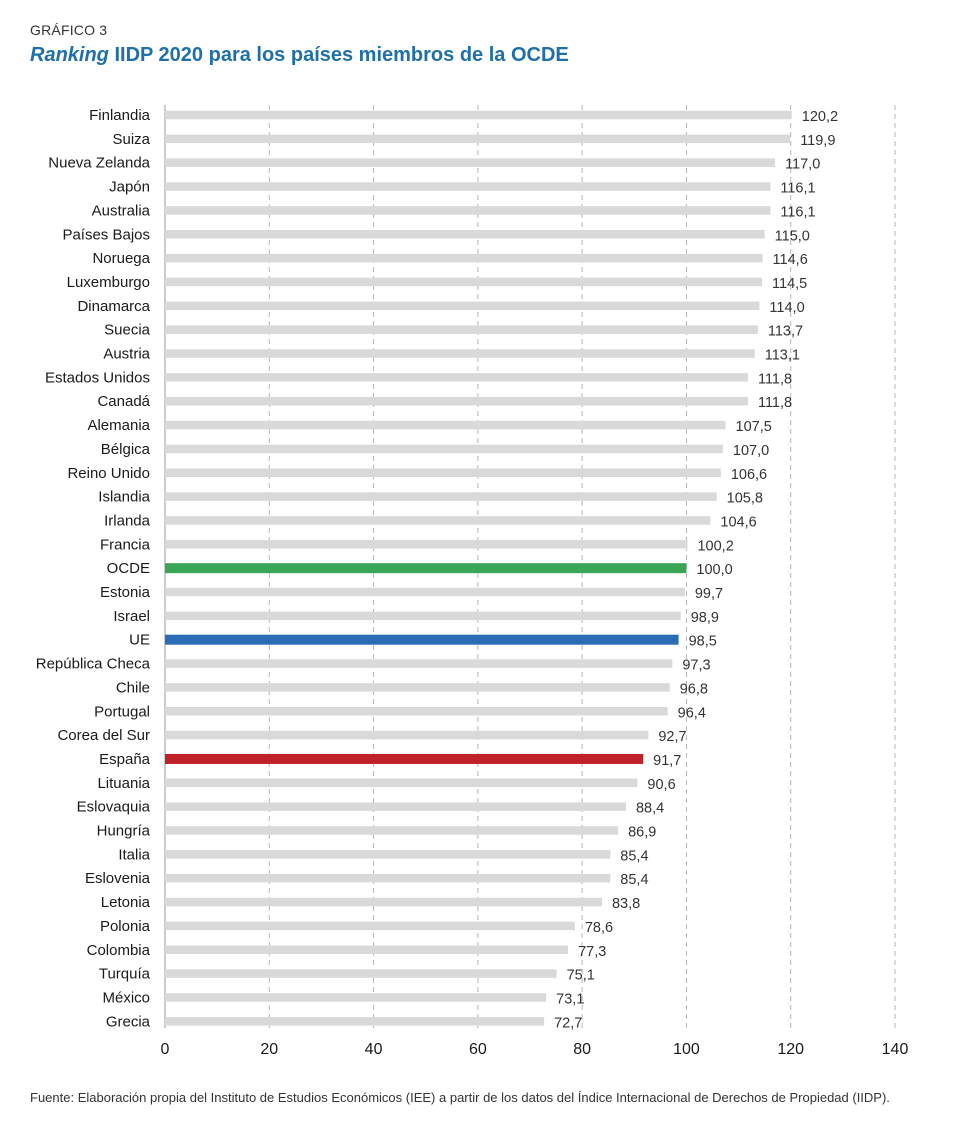 Image resolution: width=962 pixels, height=1142 pixels. Describe the element at coordinates (599, 928) in the screenshot. I see `value-label-polonia: 78,6` at that location.